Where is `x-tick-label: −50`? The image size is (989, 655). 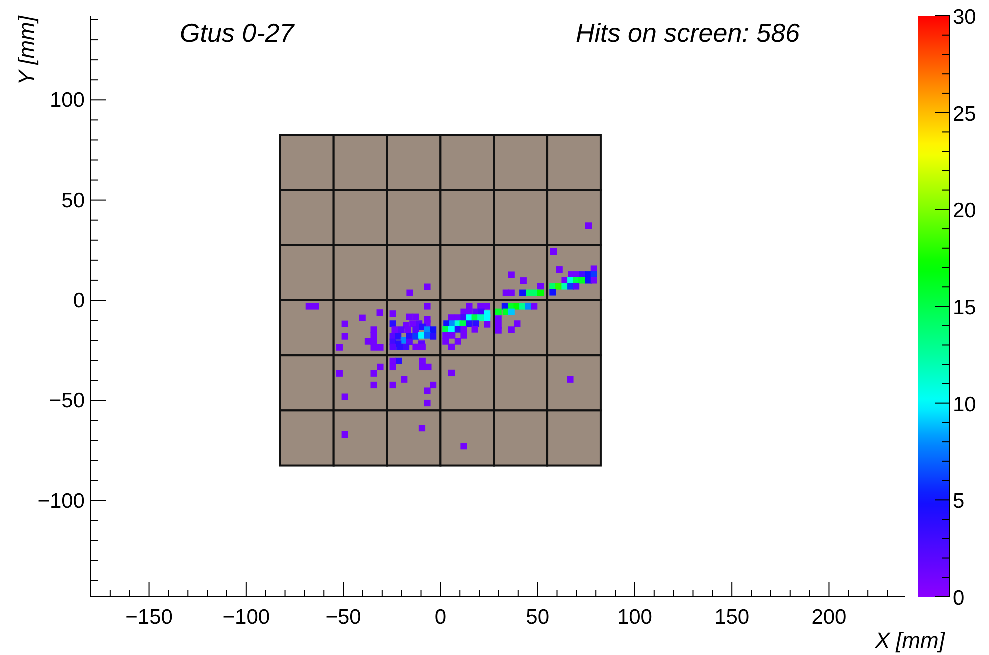
x-tick-label: −50 is located at coordinates (344, 617).